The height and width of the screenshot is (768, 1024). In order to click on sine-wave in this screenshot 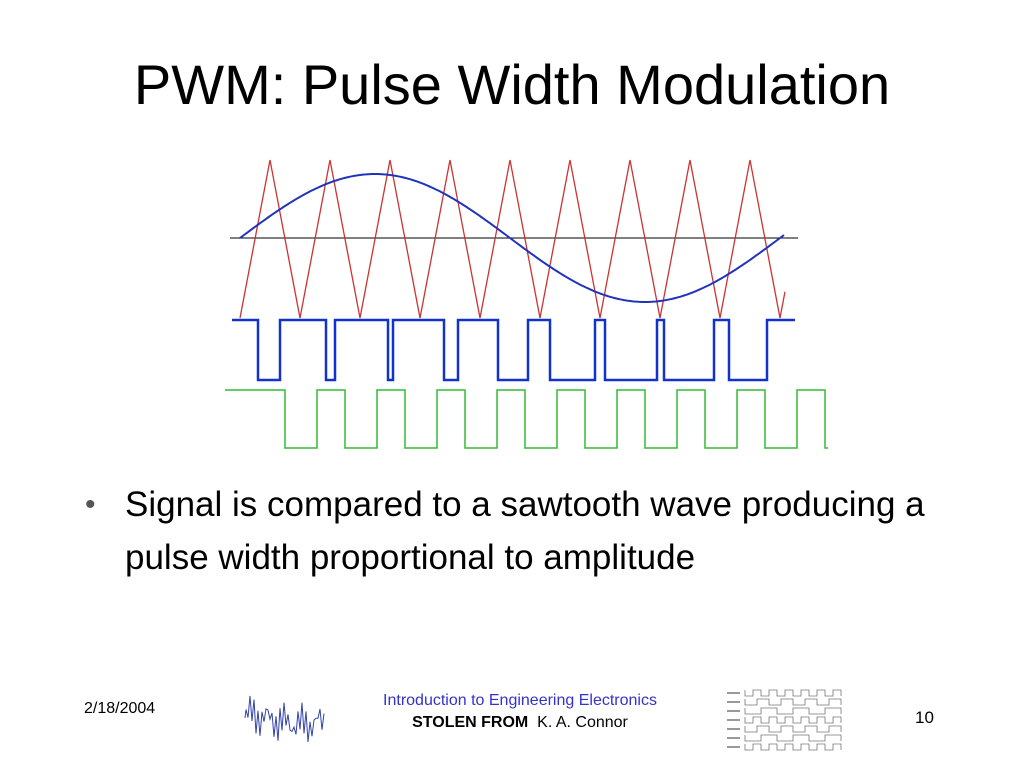, I will do `click(512, 238)`.